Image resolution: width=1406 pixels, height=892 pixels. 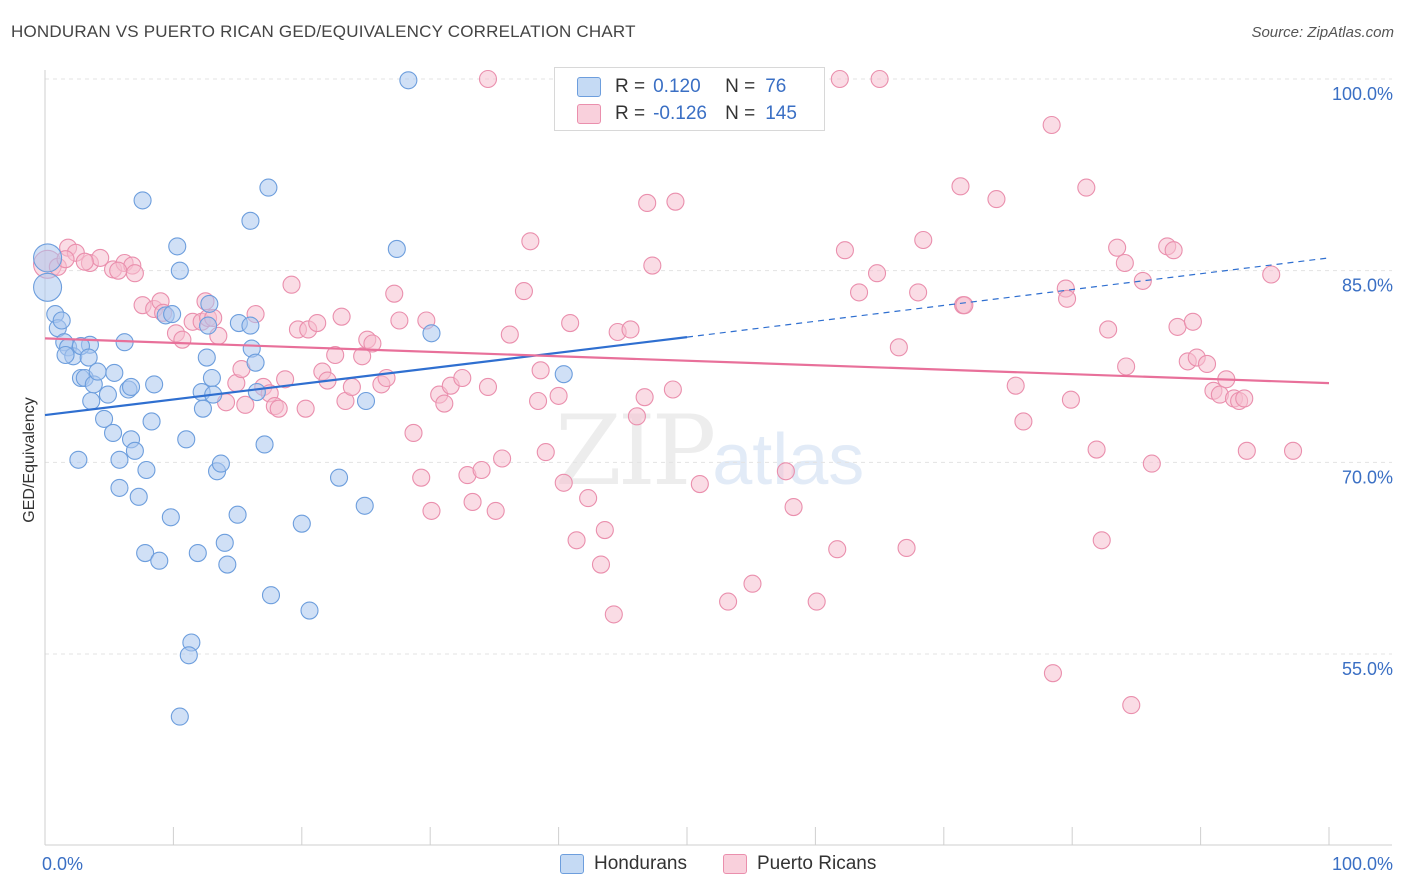 I want to click on bottom-legend-puerto-ricans: Puerto Ricans, so click(x=799, y=864).